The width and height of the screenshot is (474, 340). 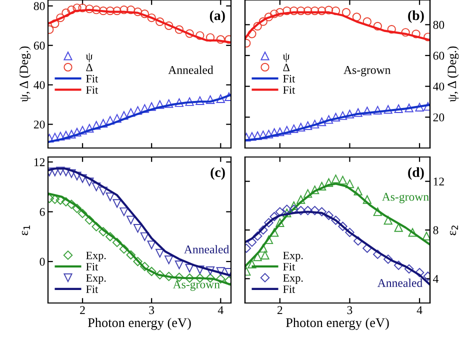 What do you see at coordinates (25, 74) in the screenshot?
I see `y-axis-title: ψ, Δ (Deg.)` at bounding box center [25, 74].